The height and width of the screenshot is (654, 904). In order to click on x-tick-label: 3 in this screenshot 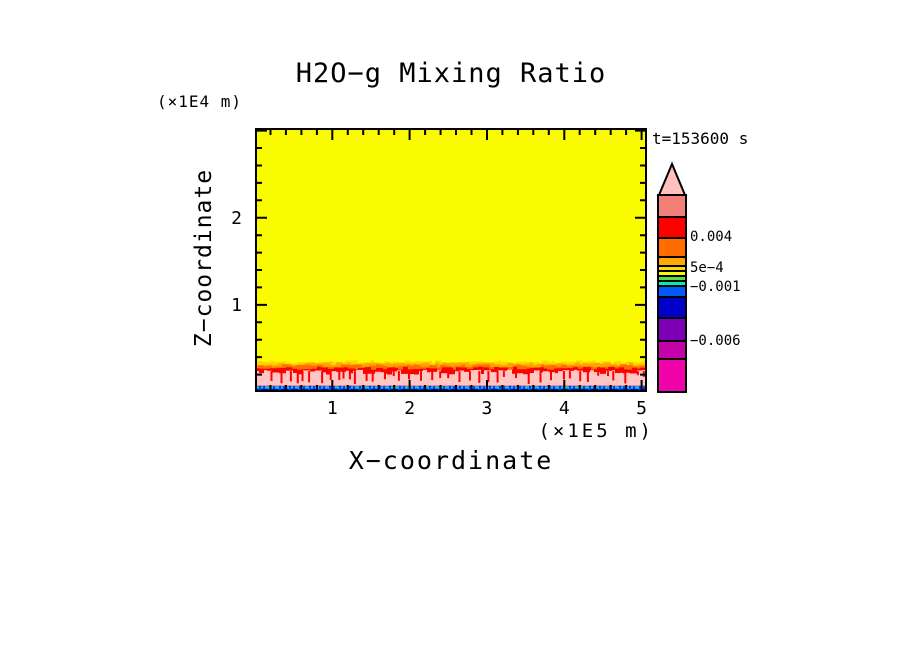, I will do `click(487, 408)`.